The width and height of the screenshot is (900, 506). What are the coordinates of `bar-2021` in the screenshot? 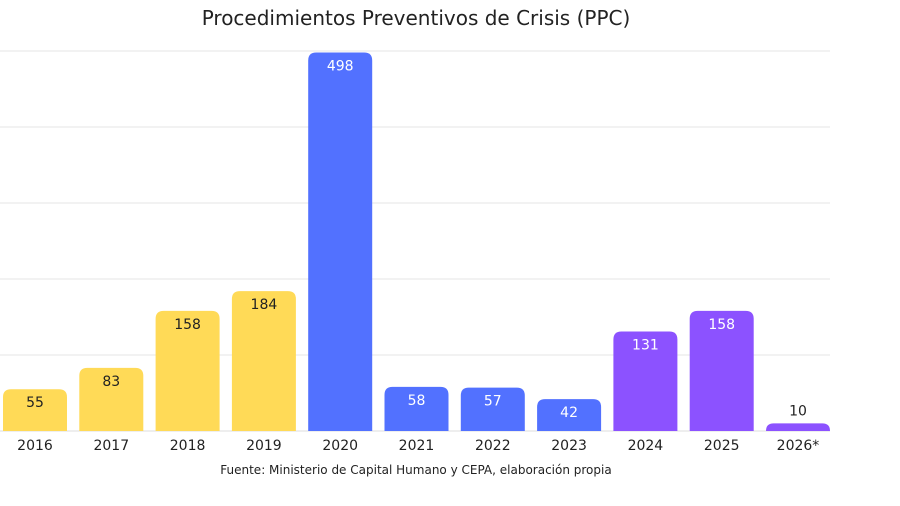 It's located at (416, 408).